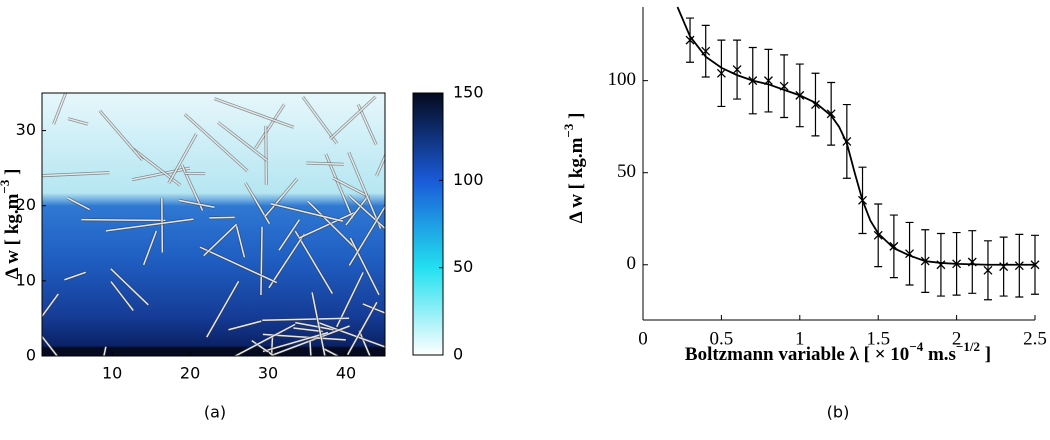 This screenshot has height=440, width=1050. I want to click on x-axis-label-part: m.s, so click(939, 354).